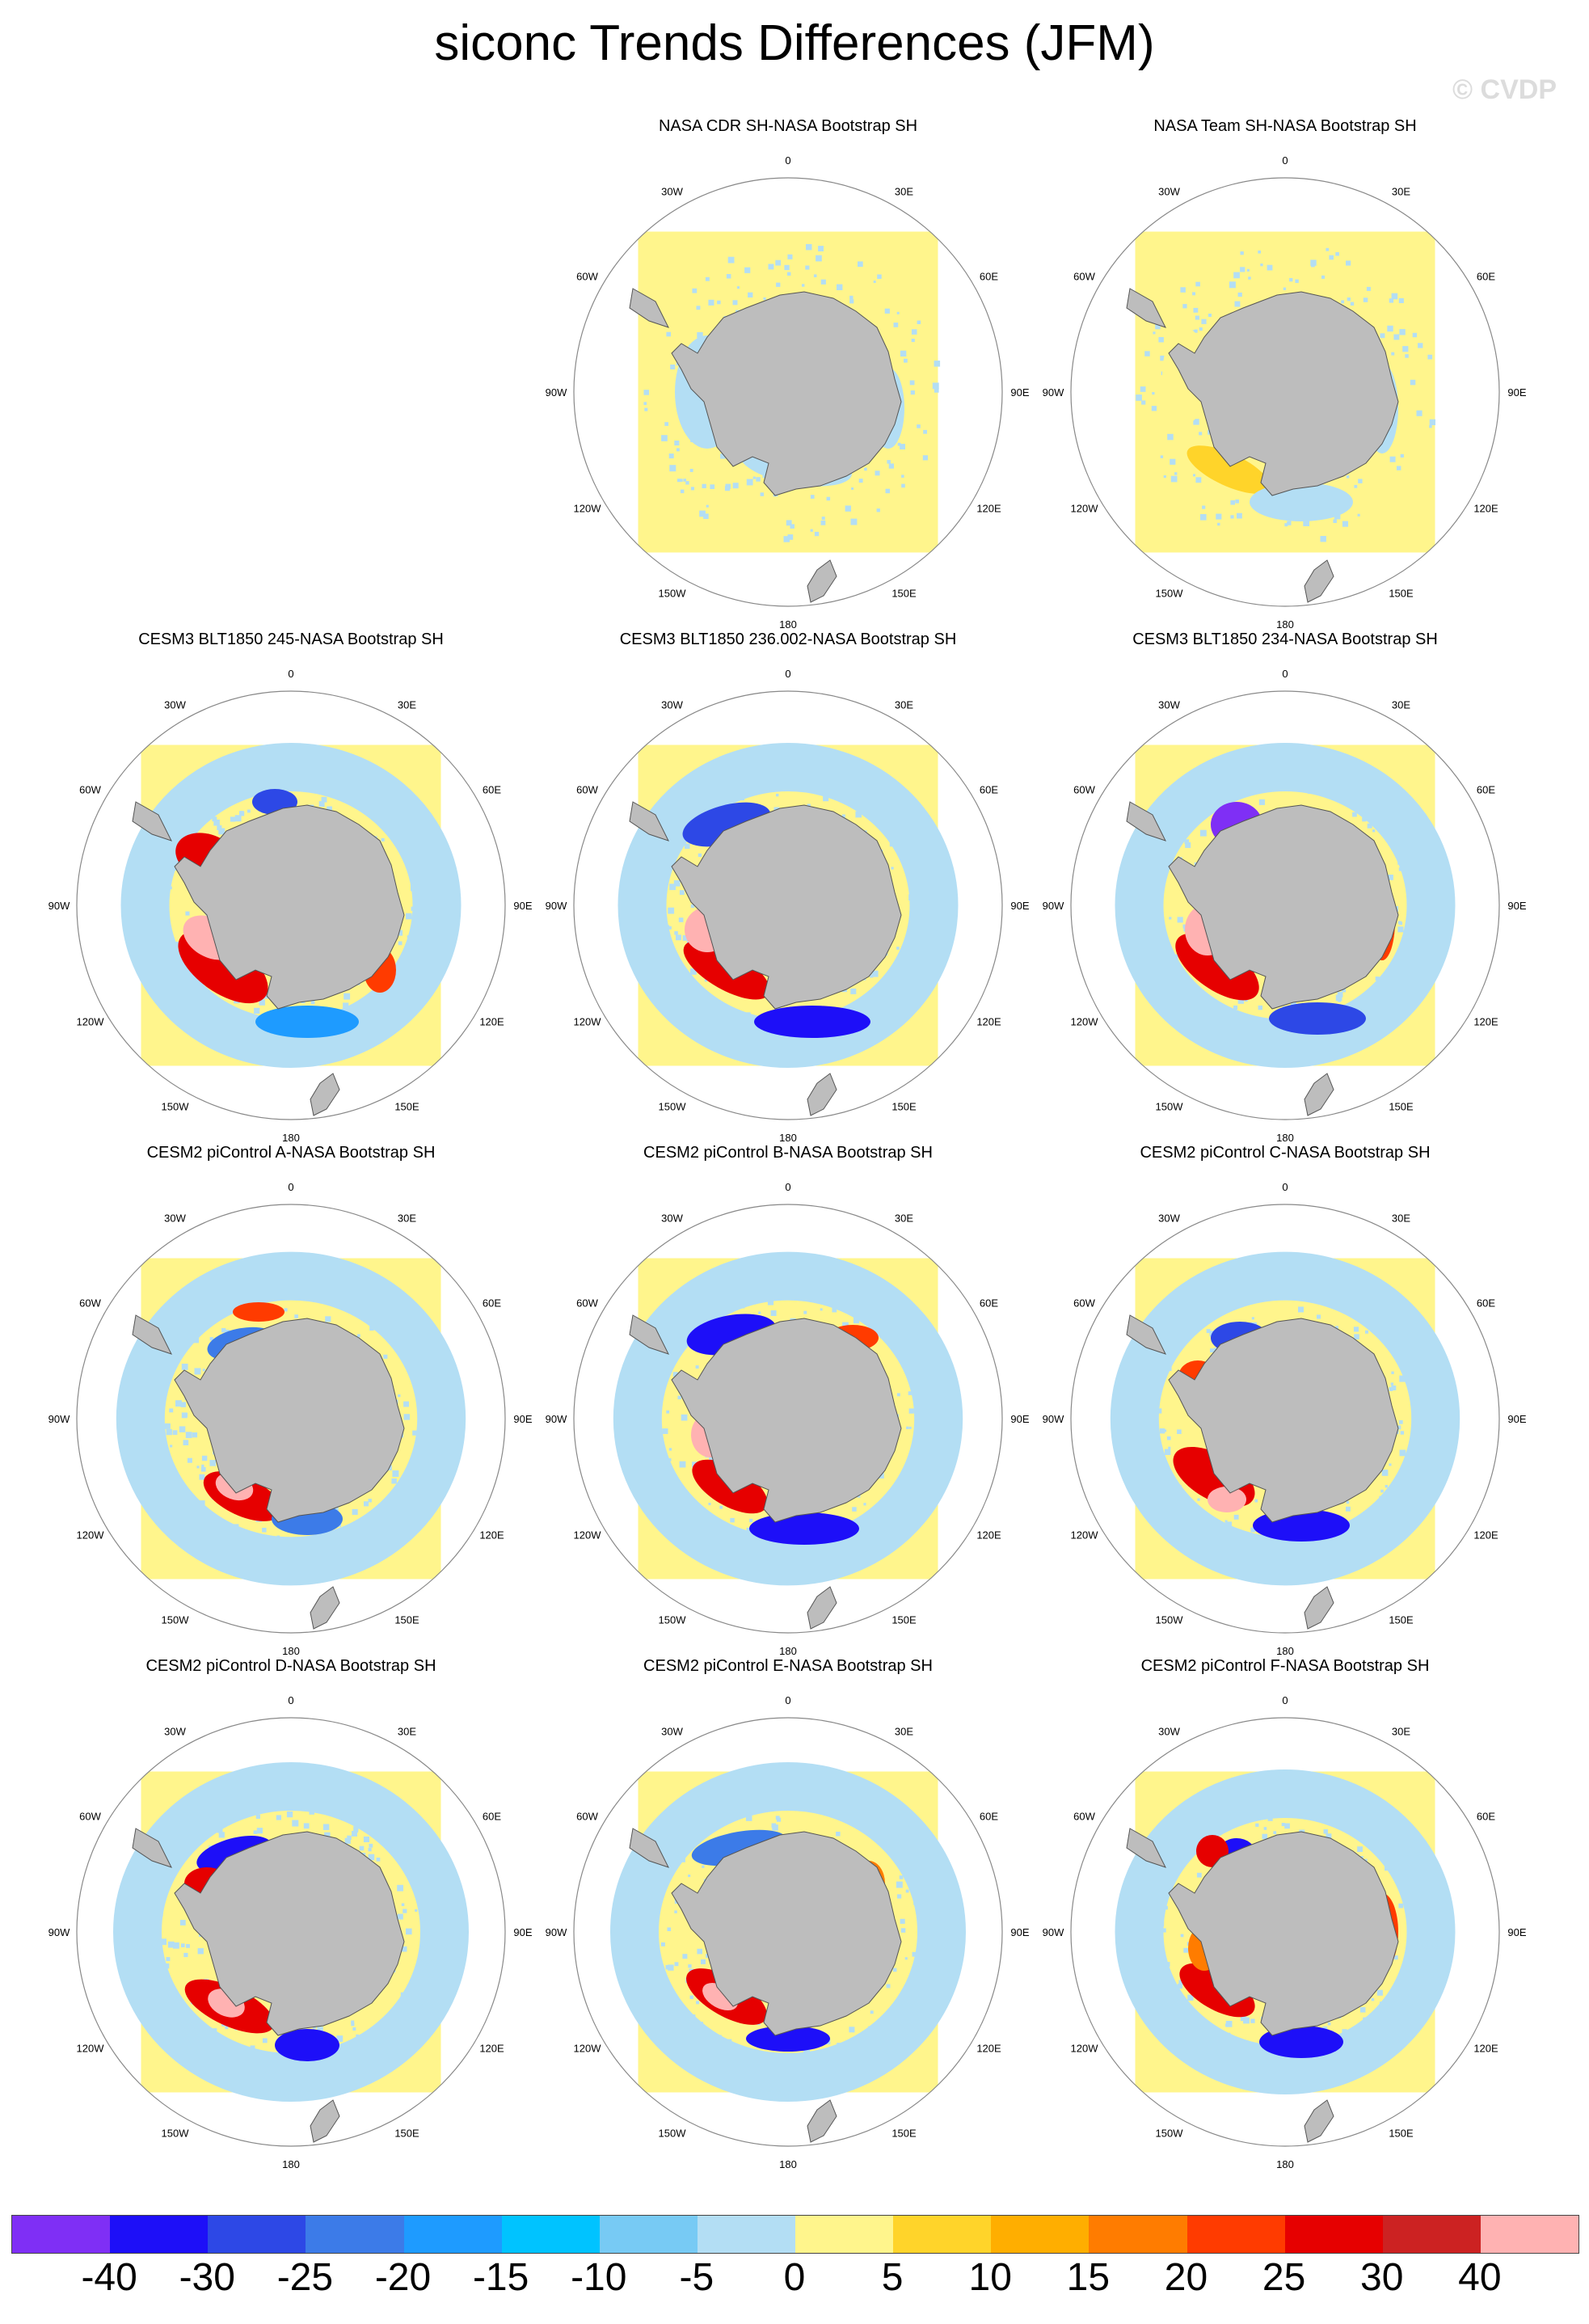 The width and height of the screenshot is (1589, 2324). What do you see at coordinates (1284, 2277) in the screenshot?
I see `colorbar-tick-label: 25` at bounding box center [1284, 2277].